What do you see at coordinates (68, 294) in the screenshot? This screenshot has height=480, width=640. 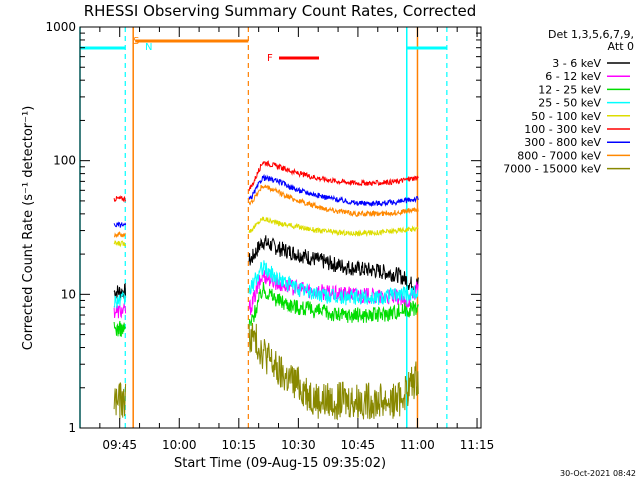 I see `y-tick-label: 10` at bounding box center [68, 294].